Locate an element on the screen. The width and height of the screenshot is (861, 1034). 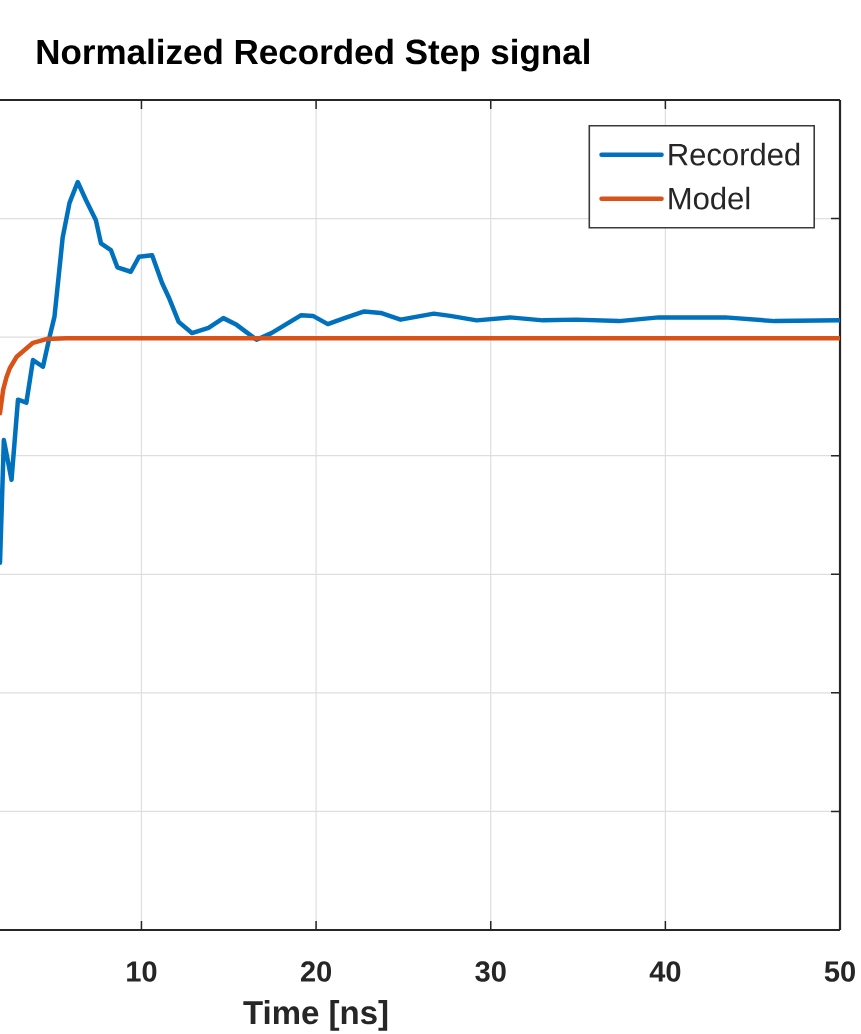
legend-label: Model is located at coordinates (709, 198).